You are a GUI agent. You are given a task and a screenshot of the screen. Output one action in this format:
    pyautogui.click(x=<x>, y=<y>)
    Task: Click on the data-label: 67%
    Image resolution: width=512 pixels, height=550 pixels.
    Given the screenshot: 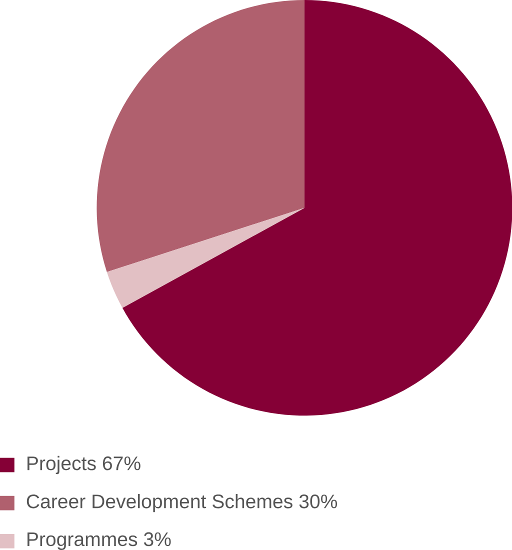 What is the action you would take?
    pyautogui.click(x=121, y=463)
    